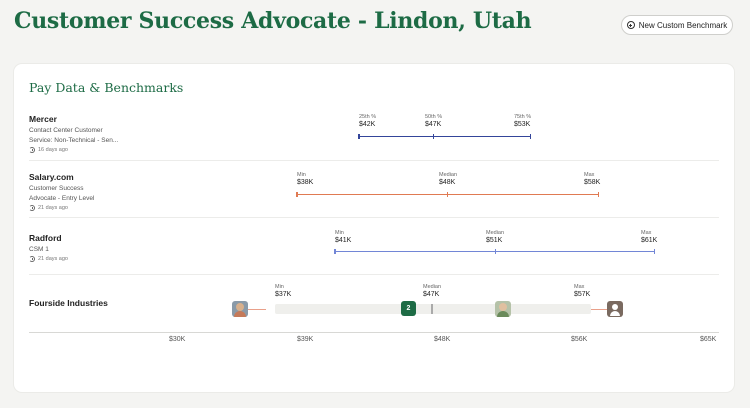 Image resolution: width=750 pixels, height=408 pixels. What do you see at coordinates (343, 237) in the screenshot?
I see `radford-min-label: Min $41K` at bounding box center [343, 237].